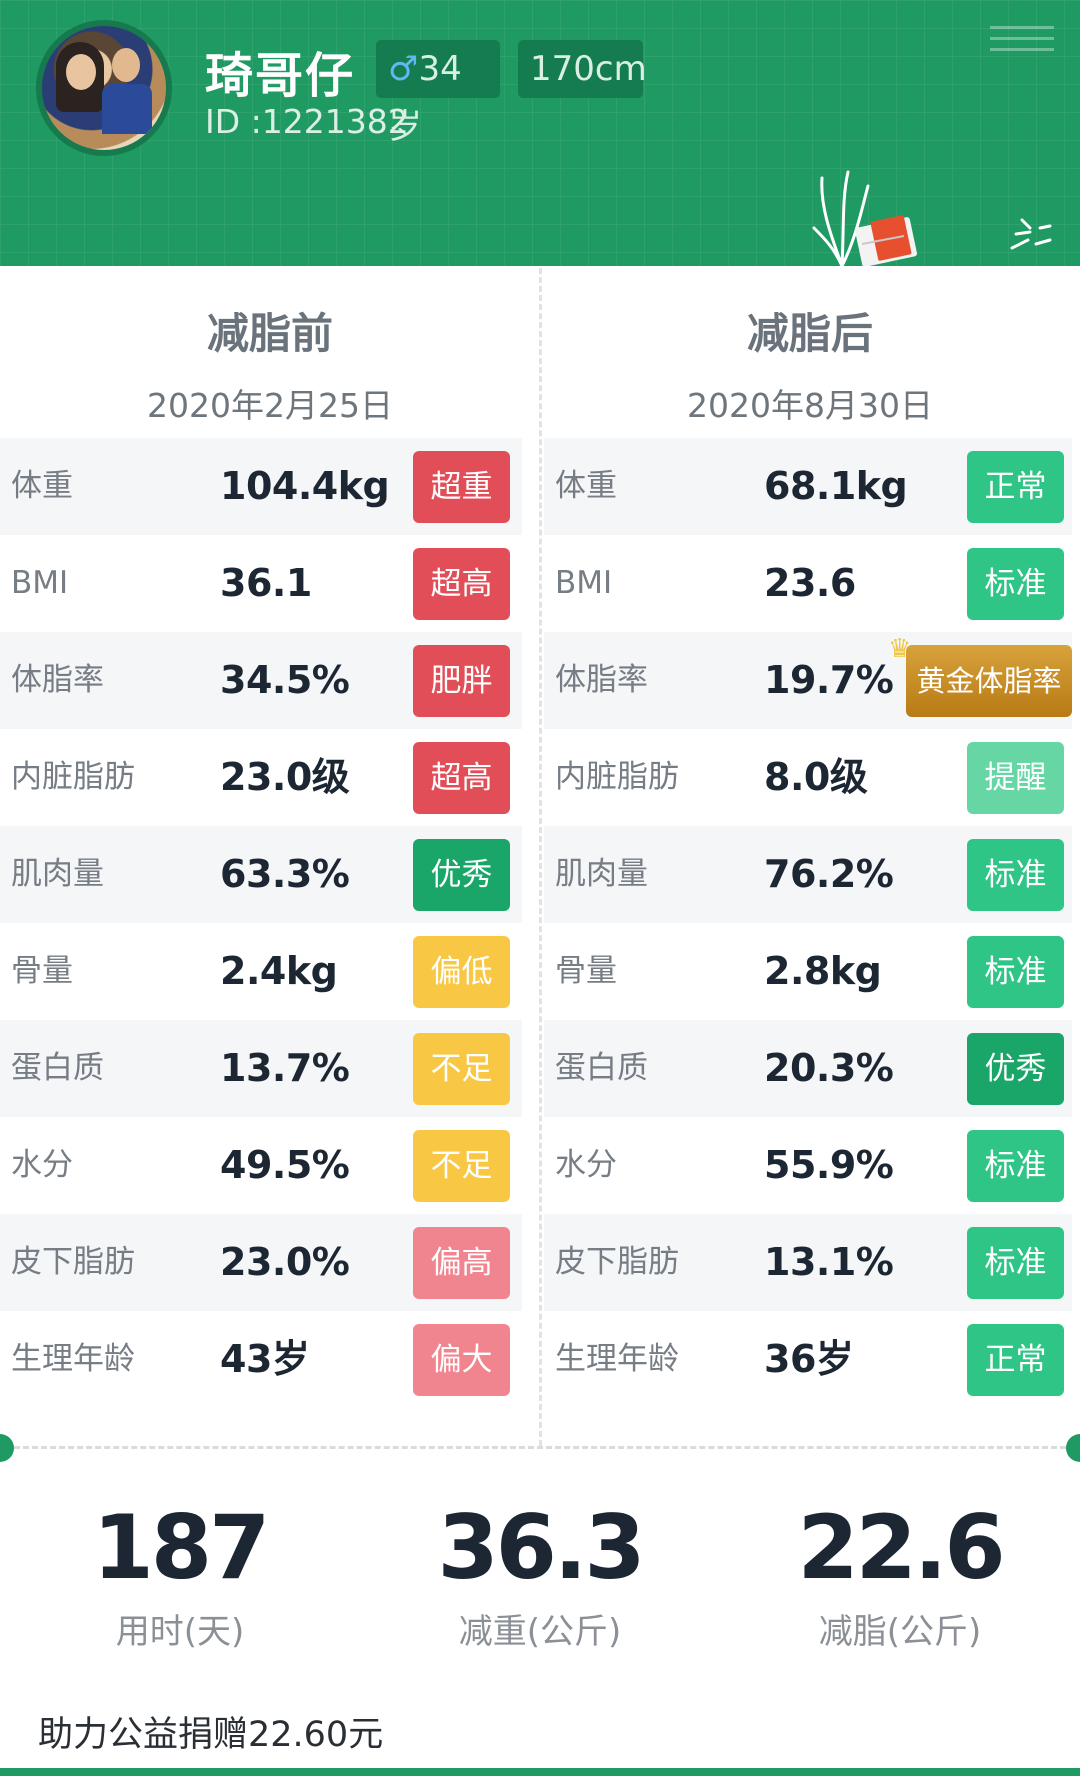  What do you see at coordinates (1073, 1448) in the screenshot?
I see `ticket-notch-right` at bounding box center [1073, 1448].